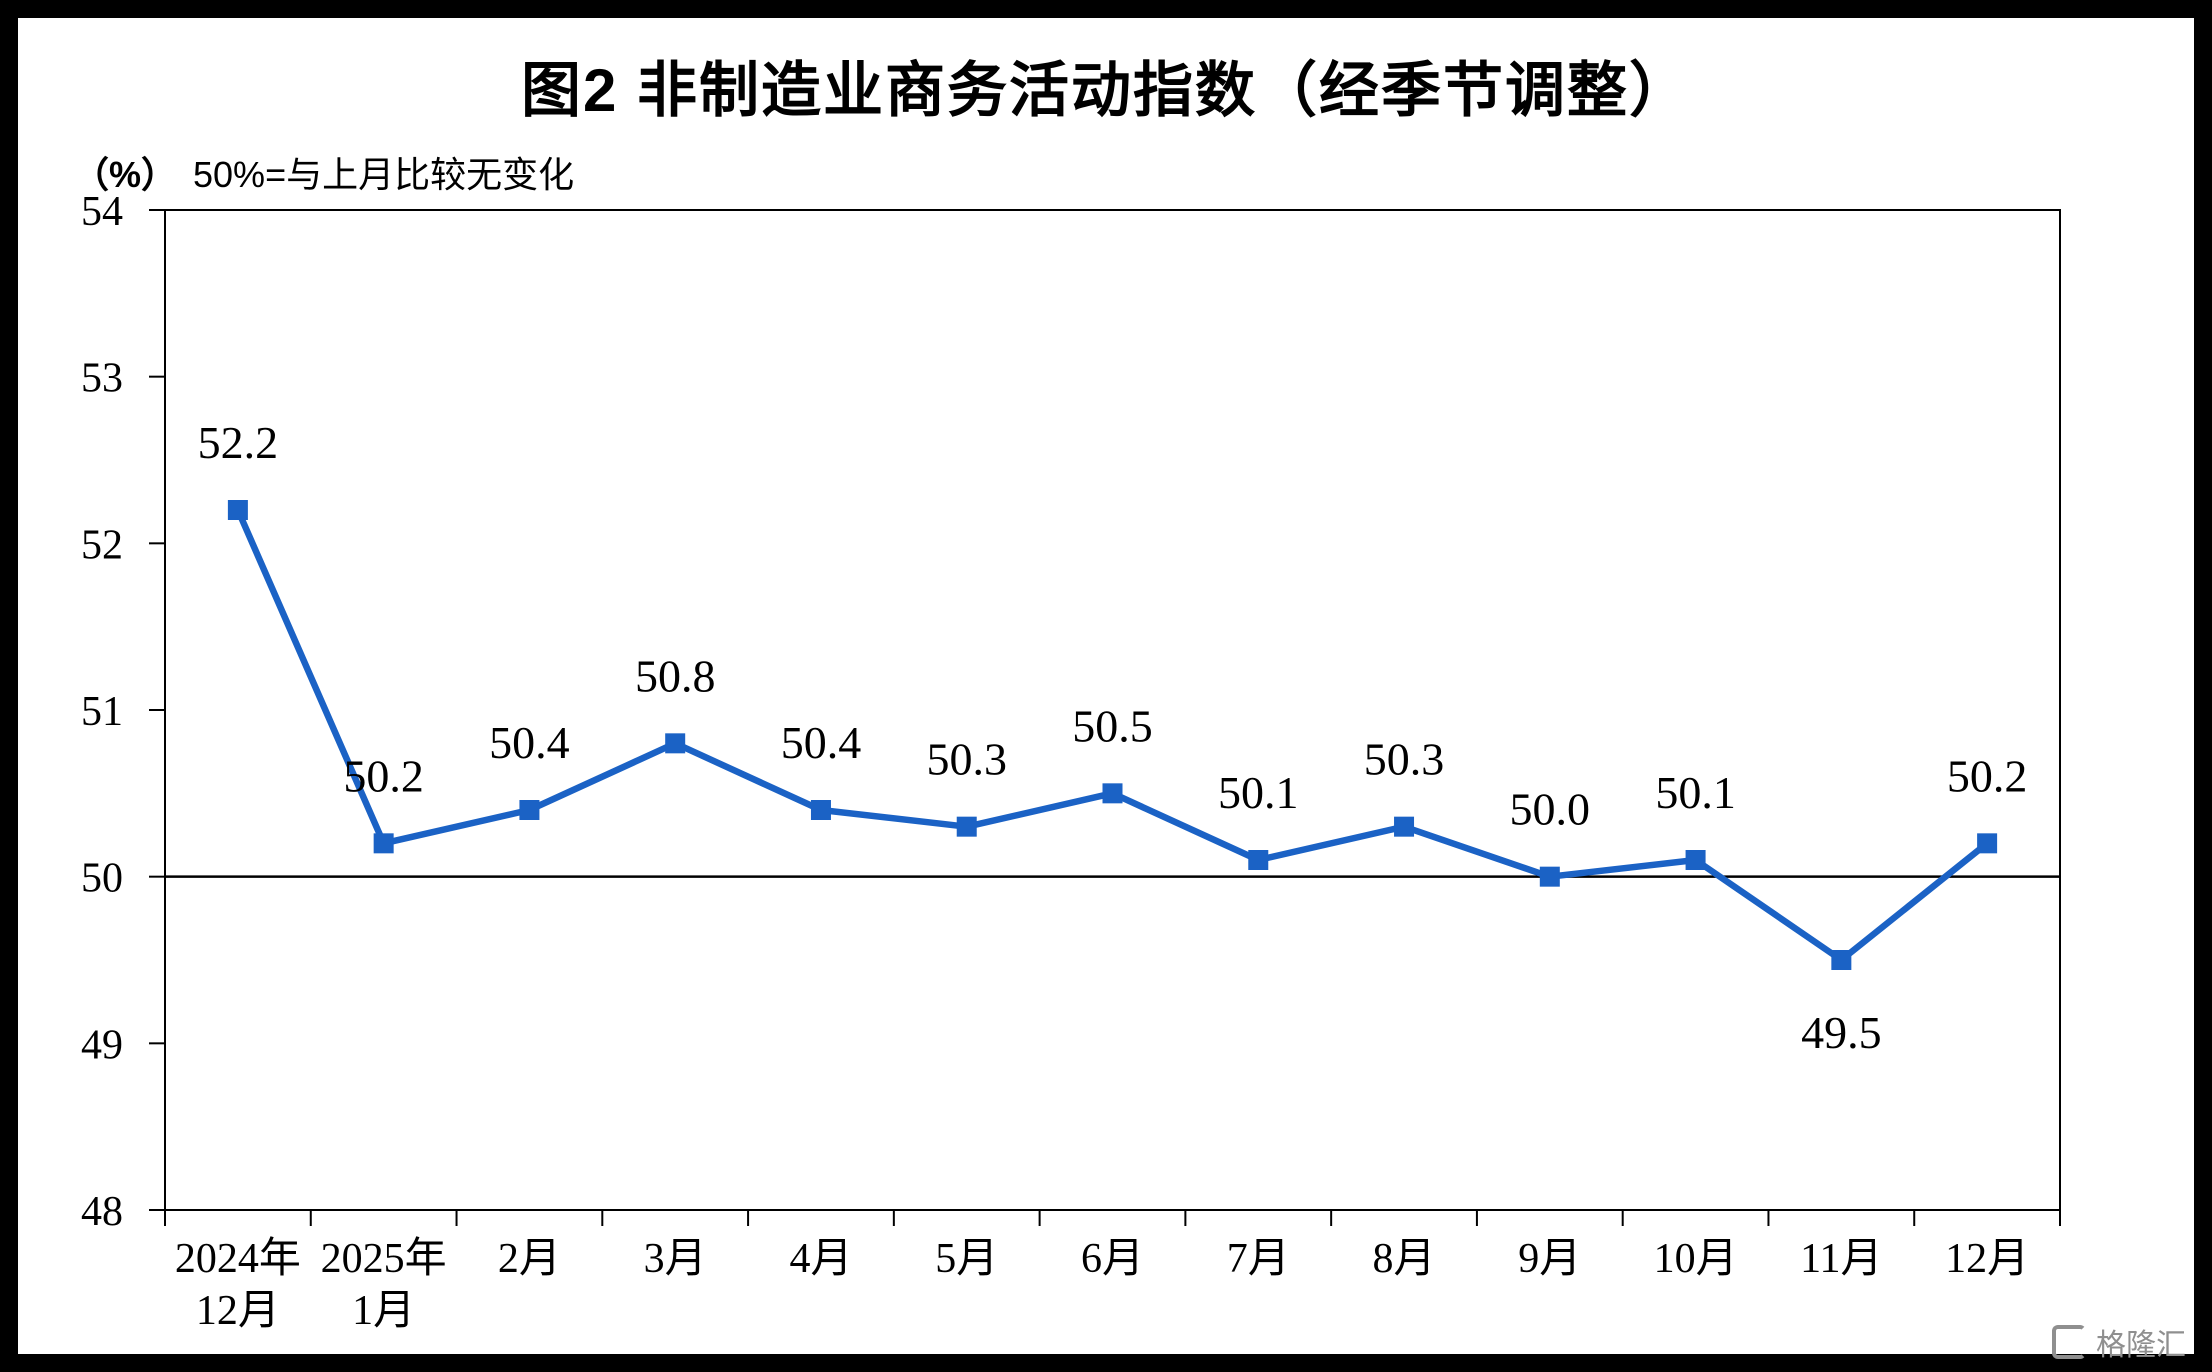 Image resolution: width=2212 pixels, height=1372 pixels. Describe the element at coordinates (1696, 1259) in the screenshot. I see `x-axis-label: 10月` at that location.